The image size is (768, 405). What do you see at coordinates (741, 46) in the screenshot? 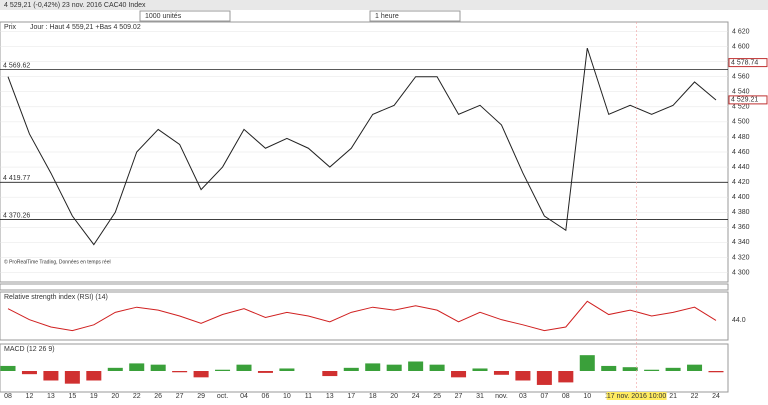
I see `y-tick-label: 4 600` at bounding box center [741, 46].